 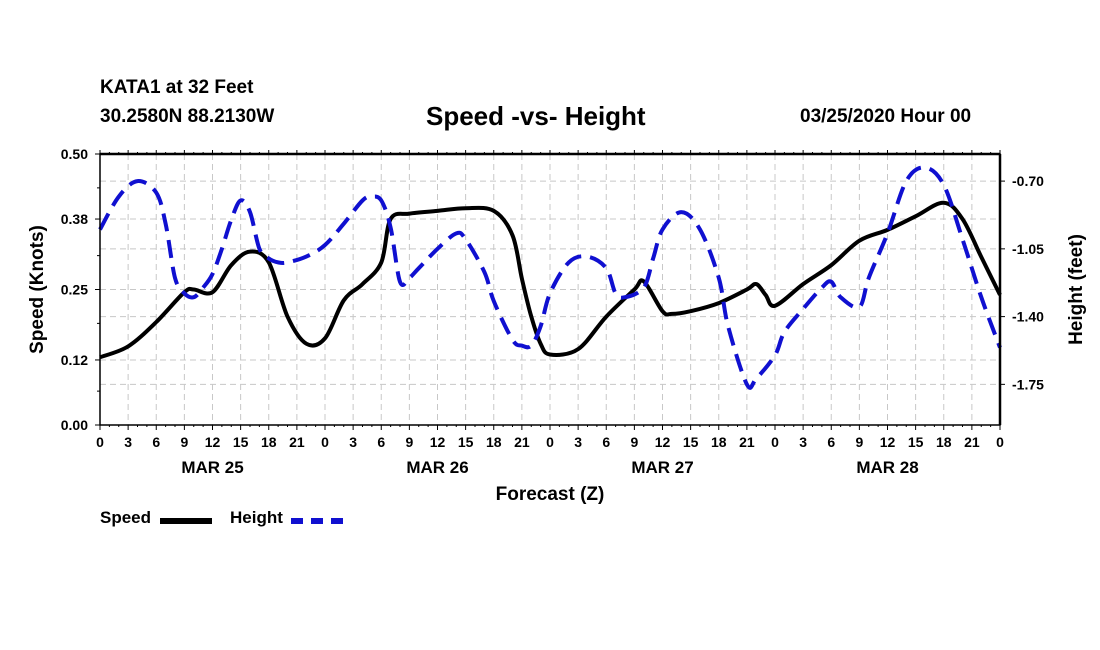 What do you see at coordinates (74, 360) in the screenshot?
I see `y-left-tick-label: 0.12` at bounding box center [74, 360].